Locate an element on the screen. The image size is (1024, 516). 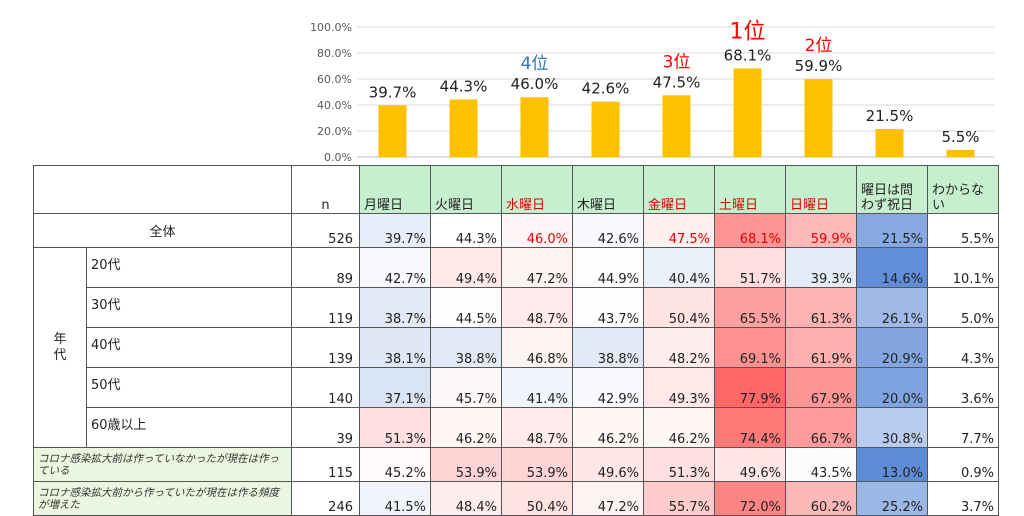
value-cell: 3.6% is located at coordinates (963, 387).